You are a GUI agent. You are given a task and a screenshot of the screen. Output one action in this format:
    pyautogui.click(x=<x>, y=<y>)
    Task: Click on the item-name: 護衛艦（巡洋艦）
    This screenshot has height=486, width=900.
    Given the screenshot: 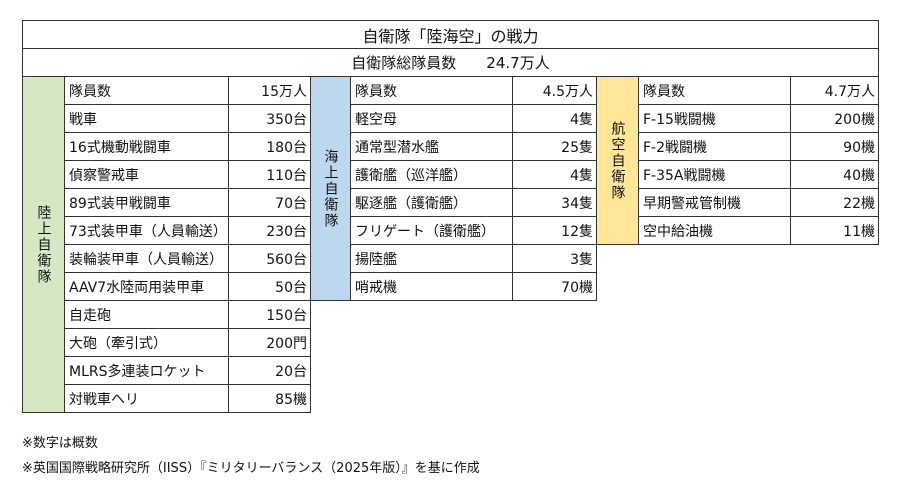 What is the action you would take?
    pyautogui.click(x=431, y=174)
    